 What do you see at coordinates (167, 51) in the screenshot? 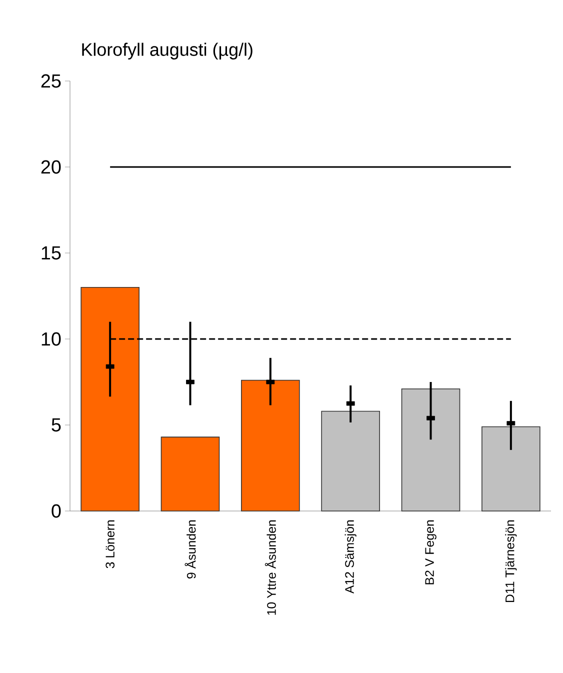
I see `chart-title: Klorofyll augusti (µg/l)` at bounding box center [167, 51].